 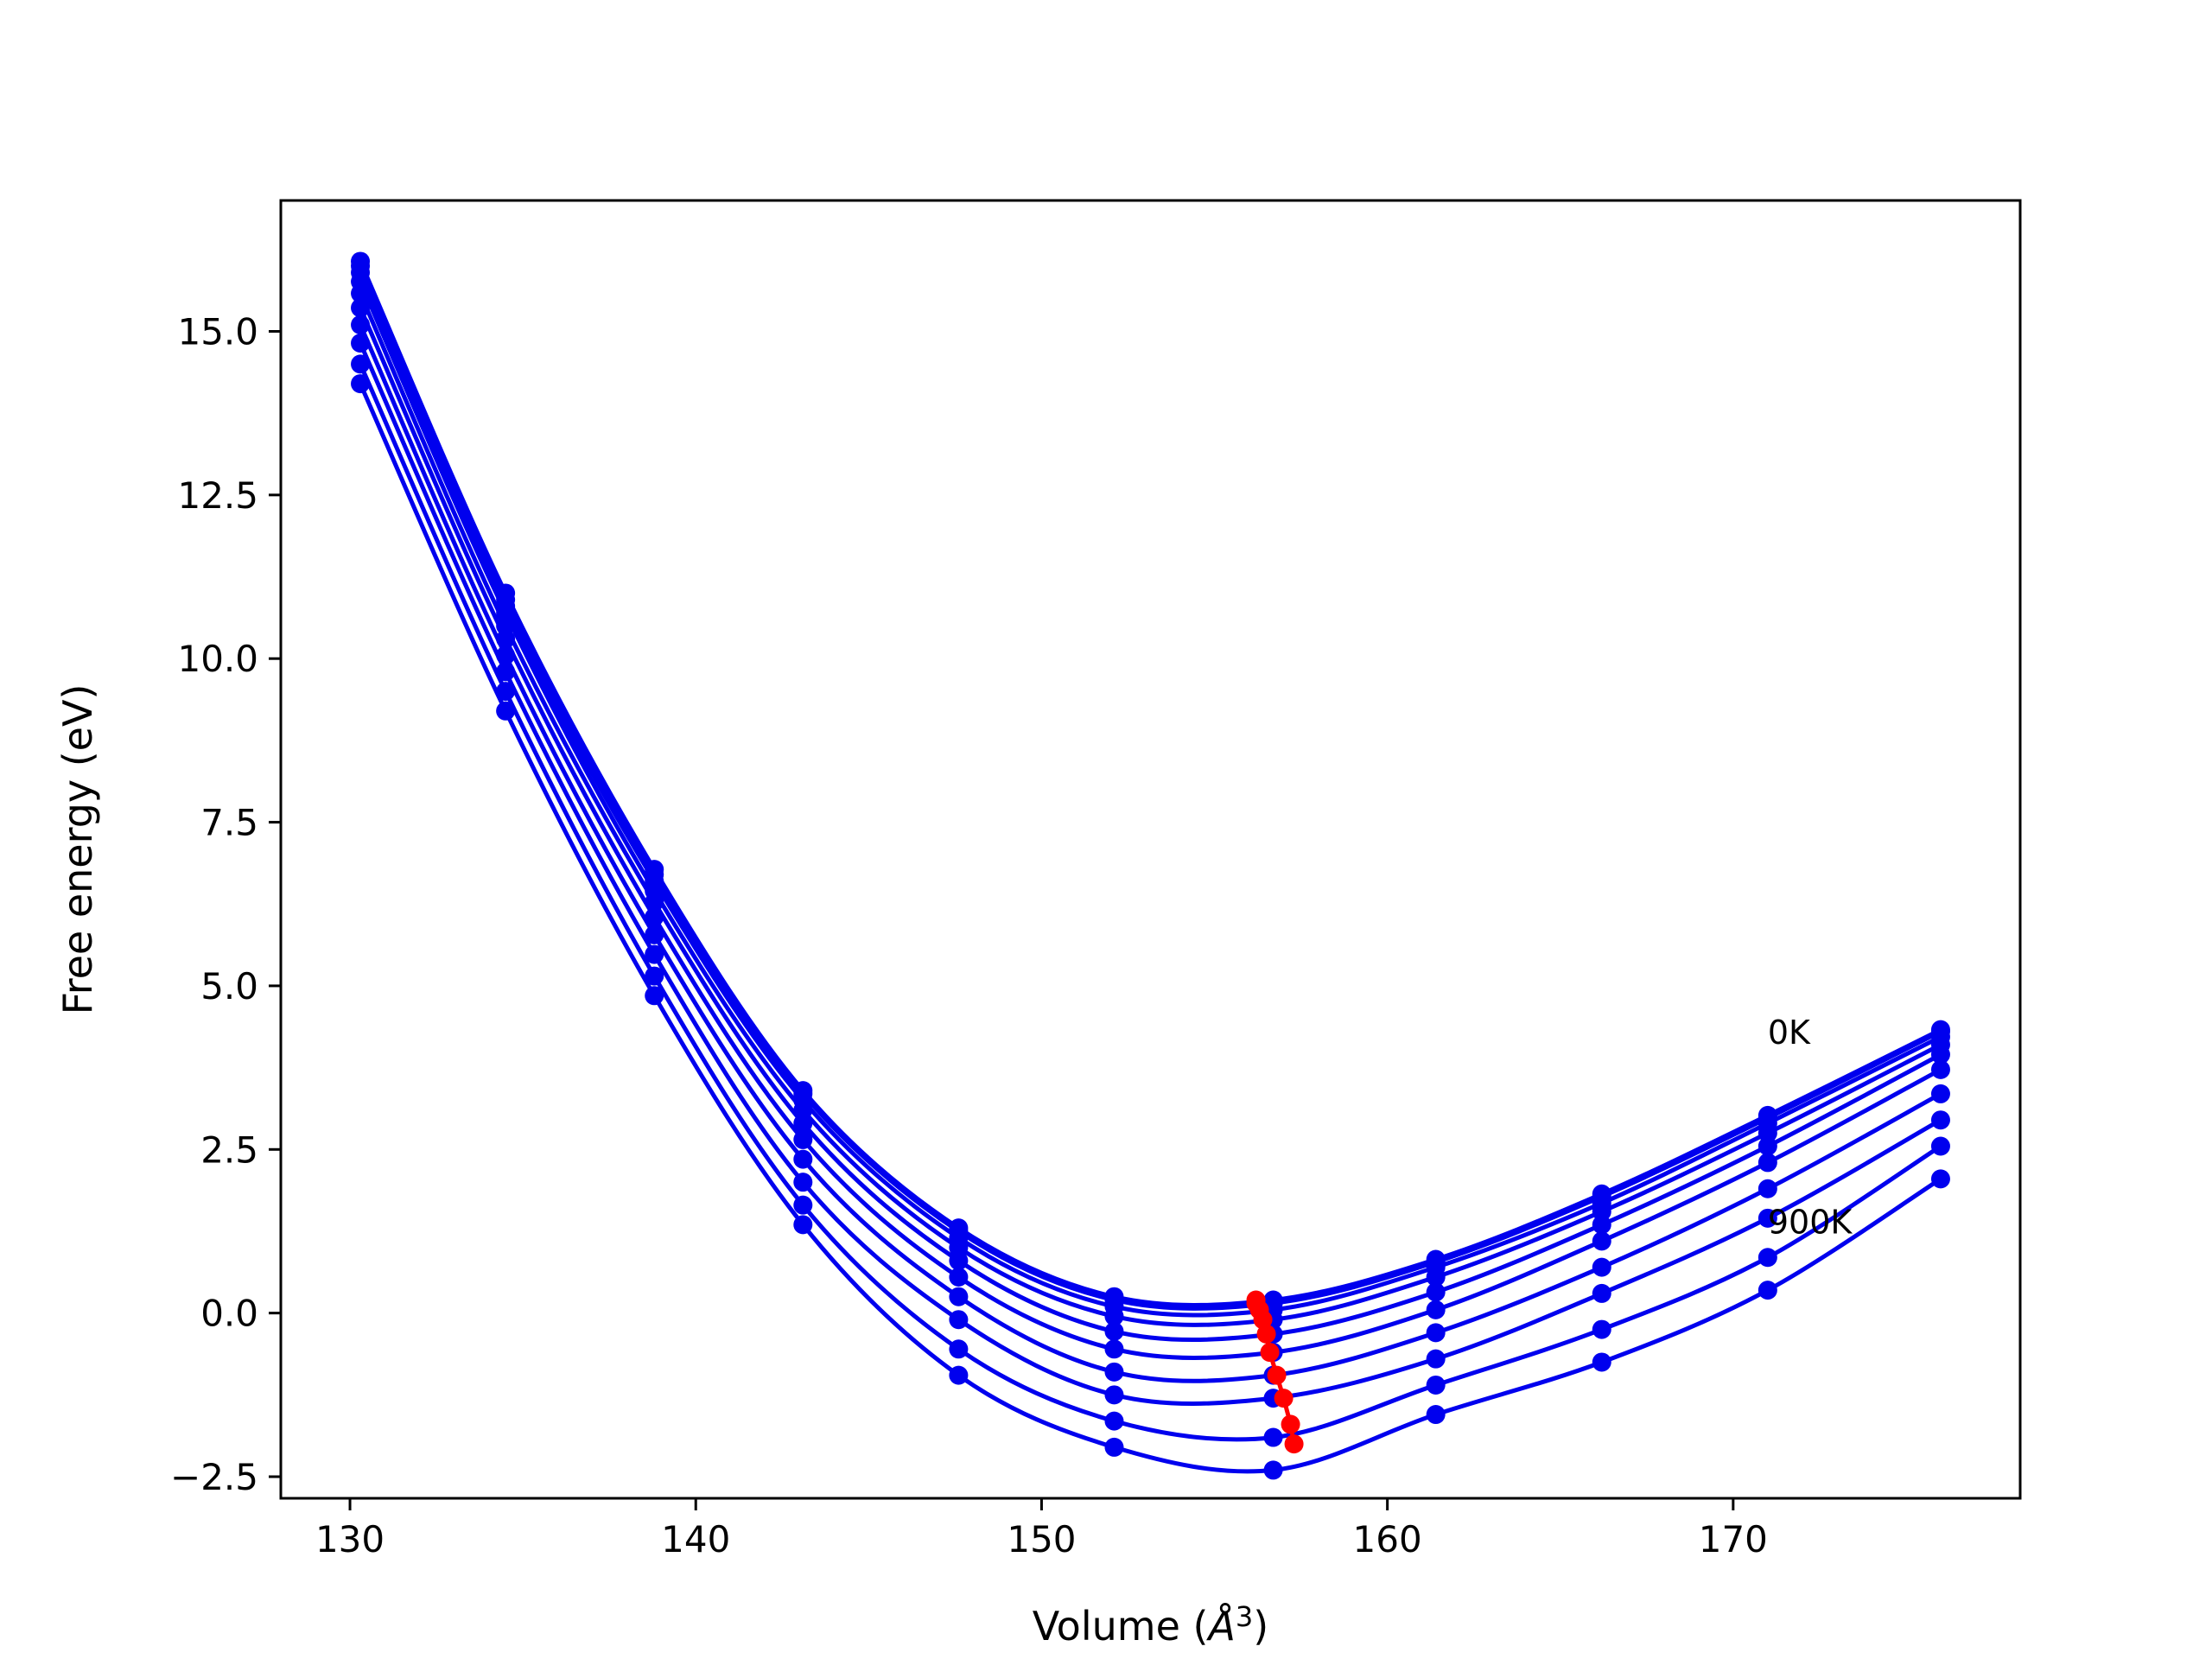 I want to click on y-axis-ticks: −2.5 0.0 2.5 5.0 7.5 10.0 12.5 15.0, so click(x=225, y=904).